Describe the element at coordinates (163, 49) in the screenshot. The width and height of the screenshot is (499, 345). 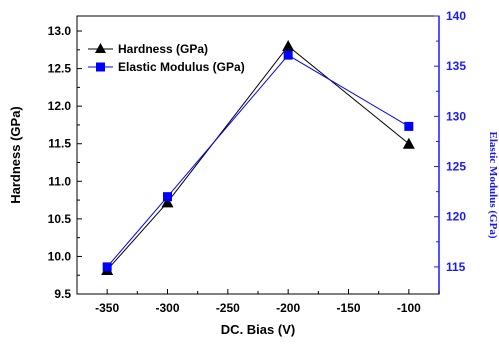
I see `legend-hardness-label: Hardness (GPa)` at that location.